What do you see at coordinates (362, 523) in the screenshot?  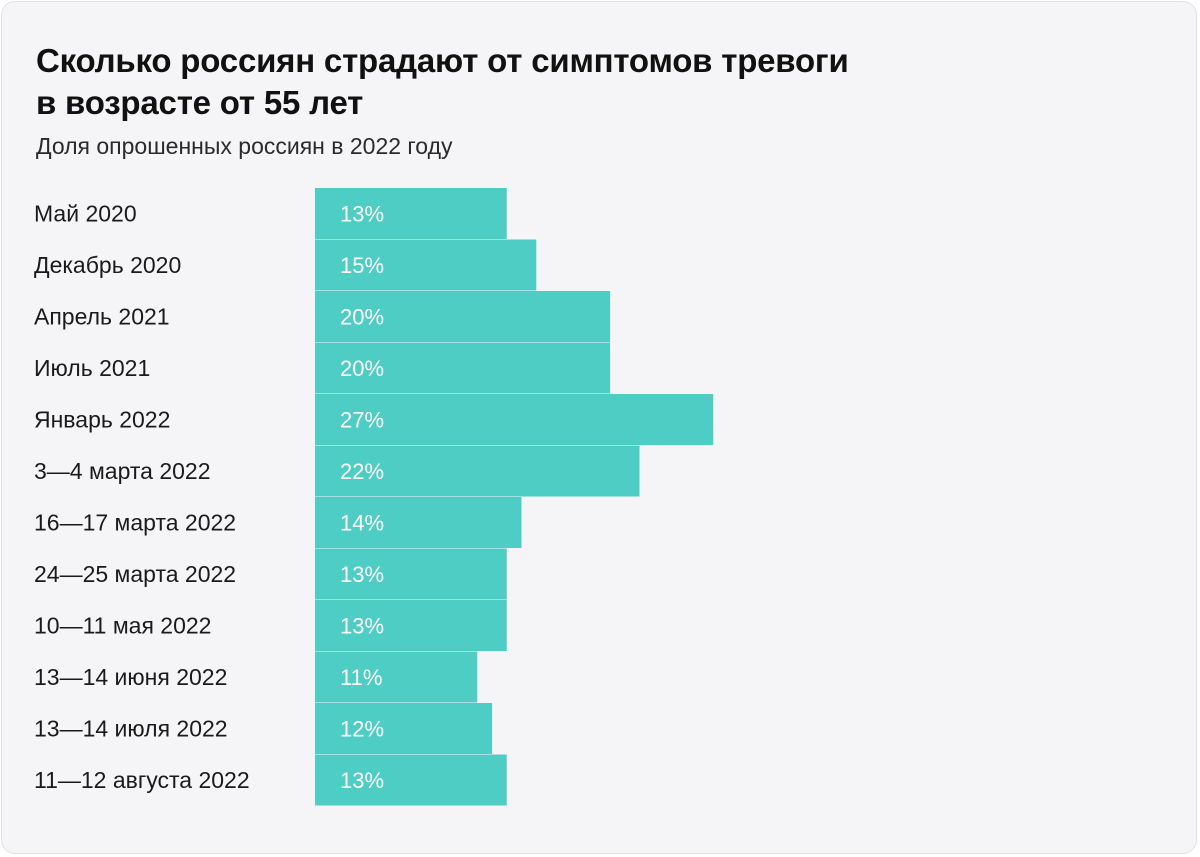 I see `bar-value-label: 14%` at bounding box center [362, 523].